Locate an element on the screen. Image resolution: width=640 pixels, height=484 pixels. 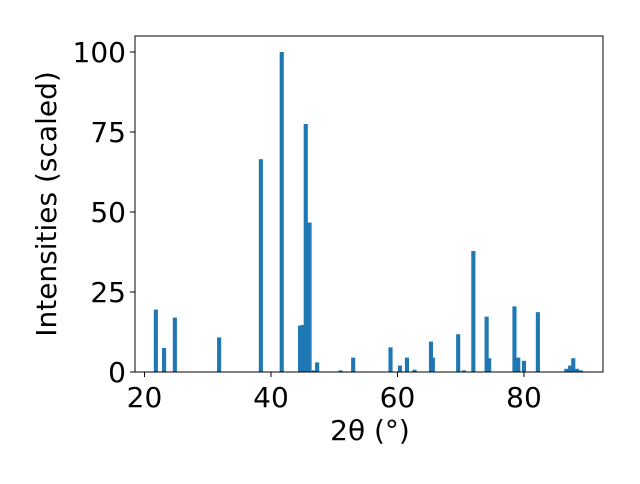
x-tick-label: 40 is located at coordinates (271, 397).